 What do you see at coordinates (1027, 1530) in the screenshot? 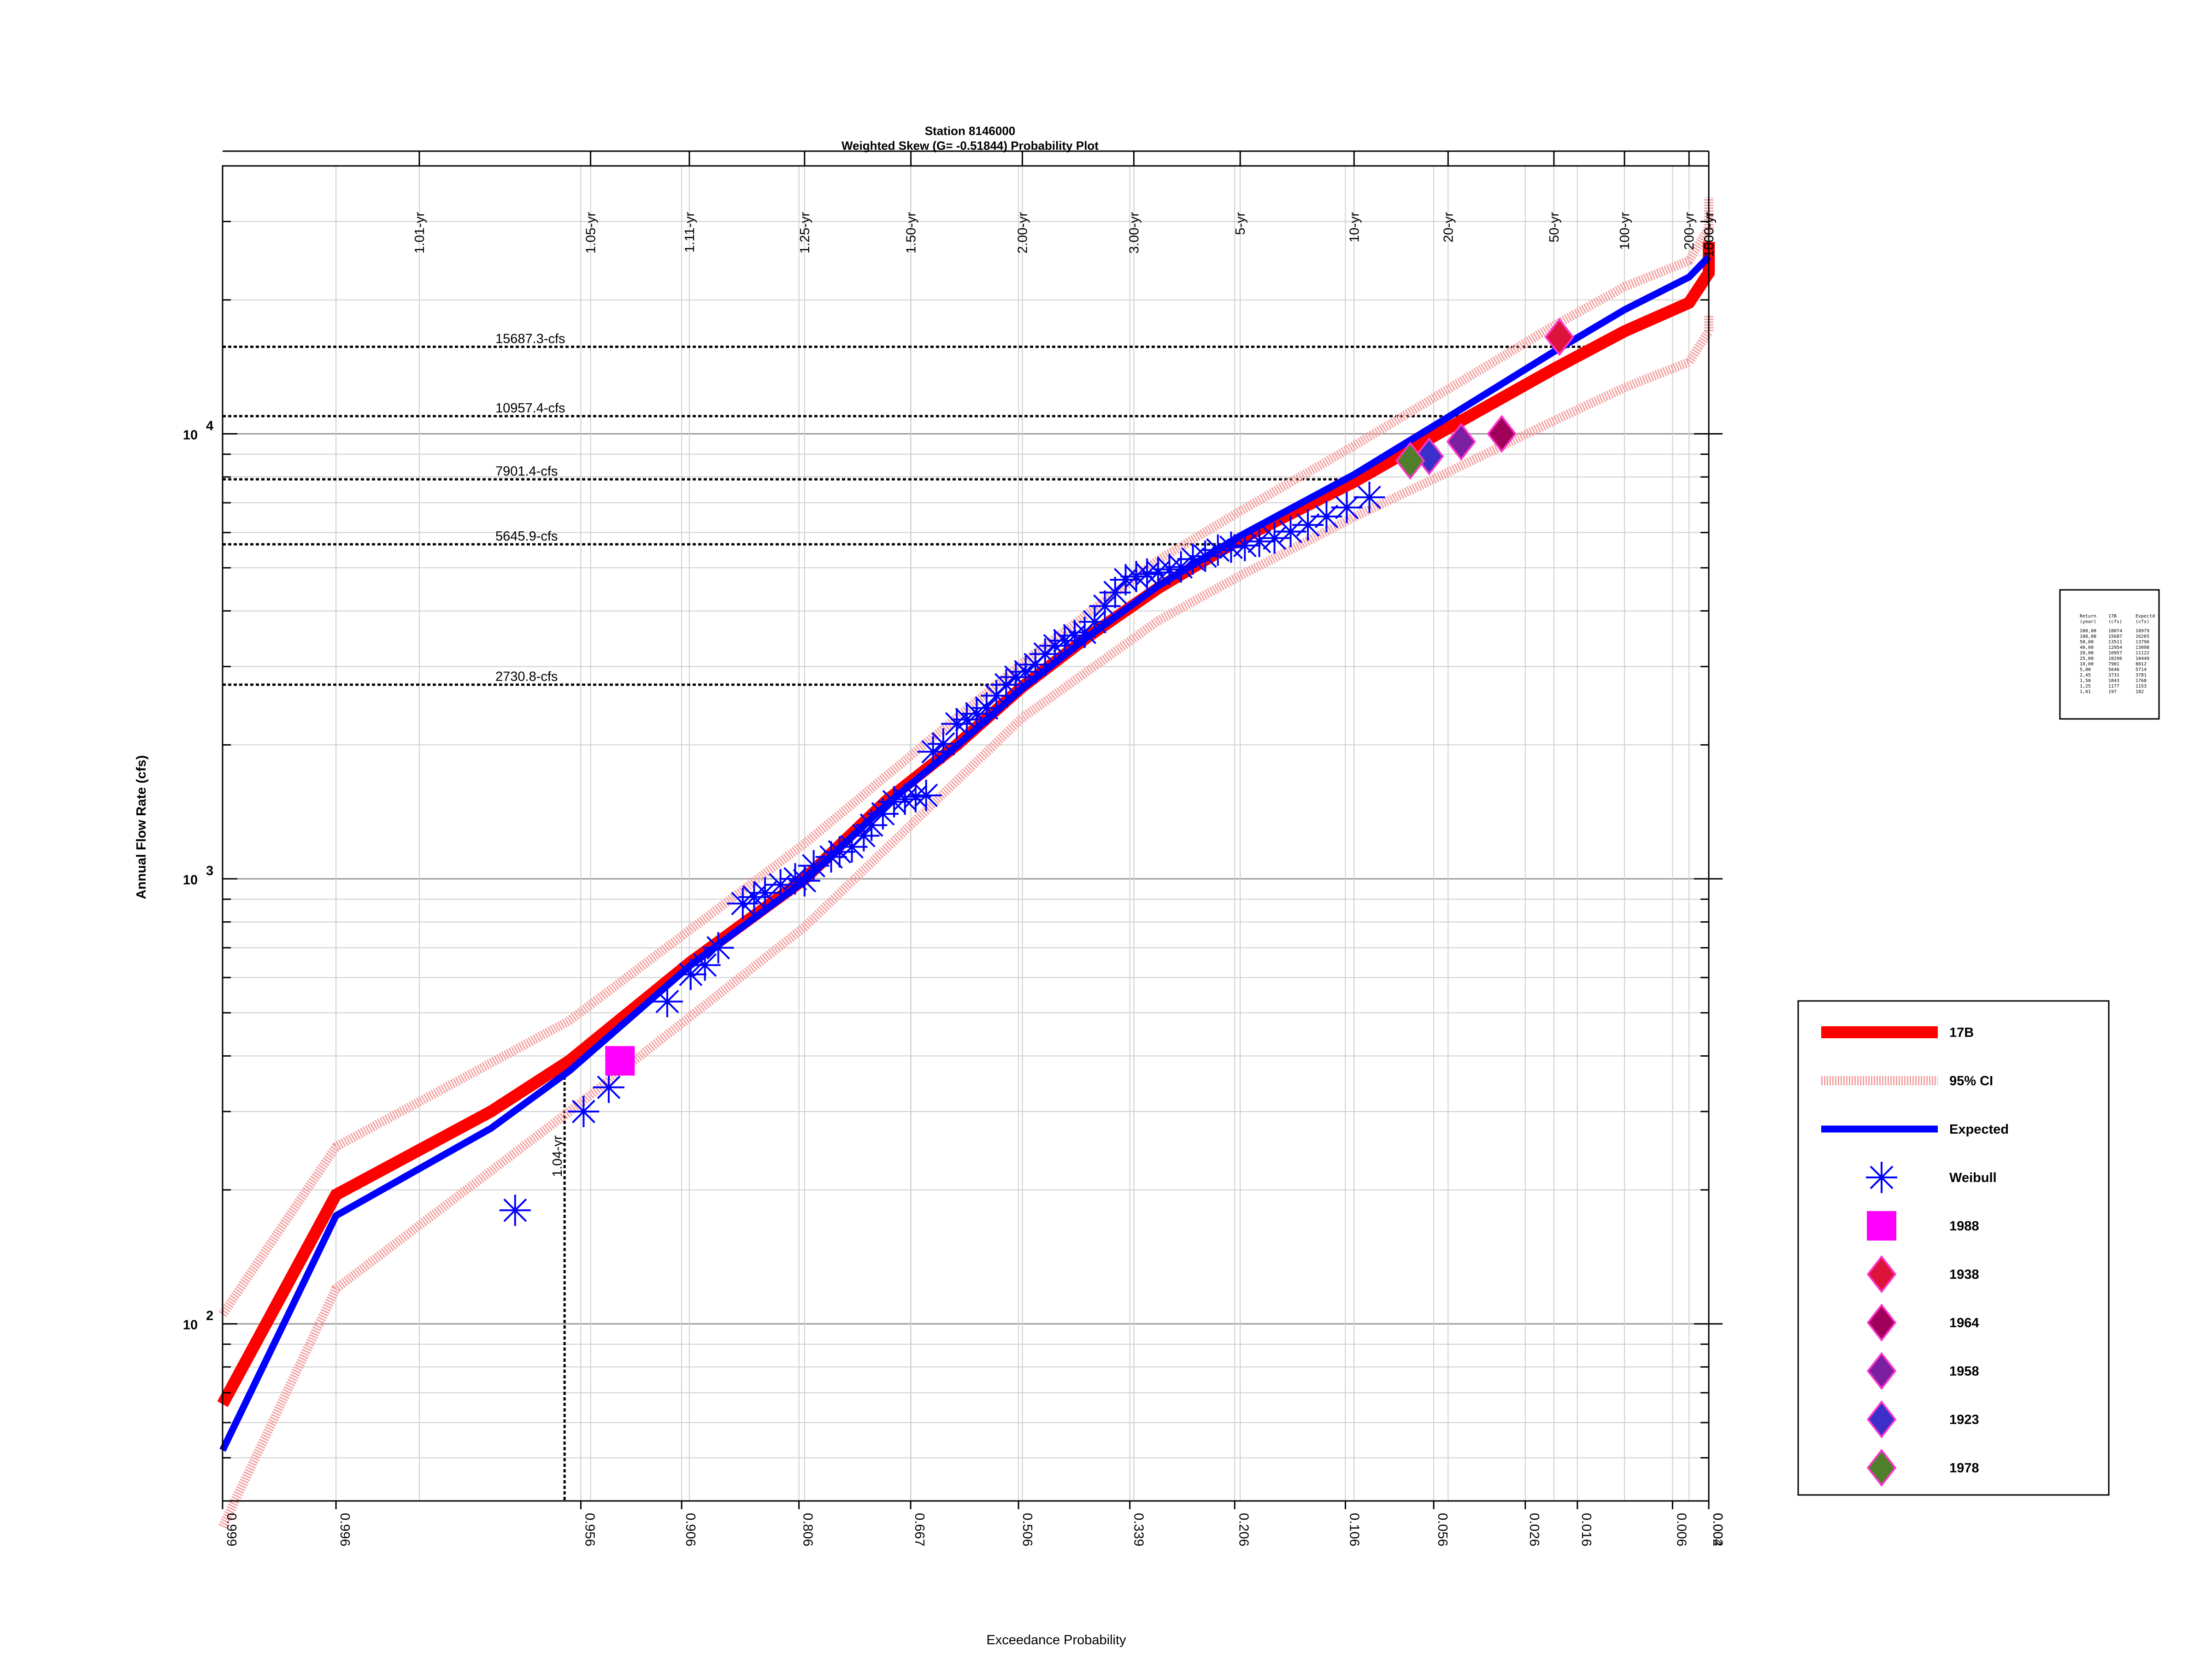
I see `x-tick-label: 0.506` at bounding box center [1027, 1530].